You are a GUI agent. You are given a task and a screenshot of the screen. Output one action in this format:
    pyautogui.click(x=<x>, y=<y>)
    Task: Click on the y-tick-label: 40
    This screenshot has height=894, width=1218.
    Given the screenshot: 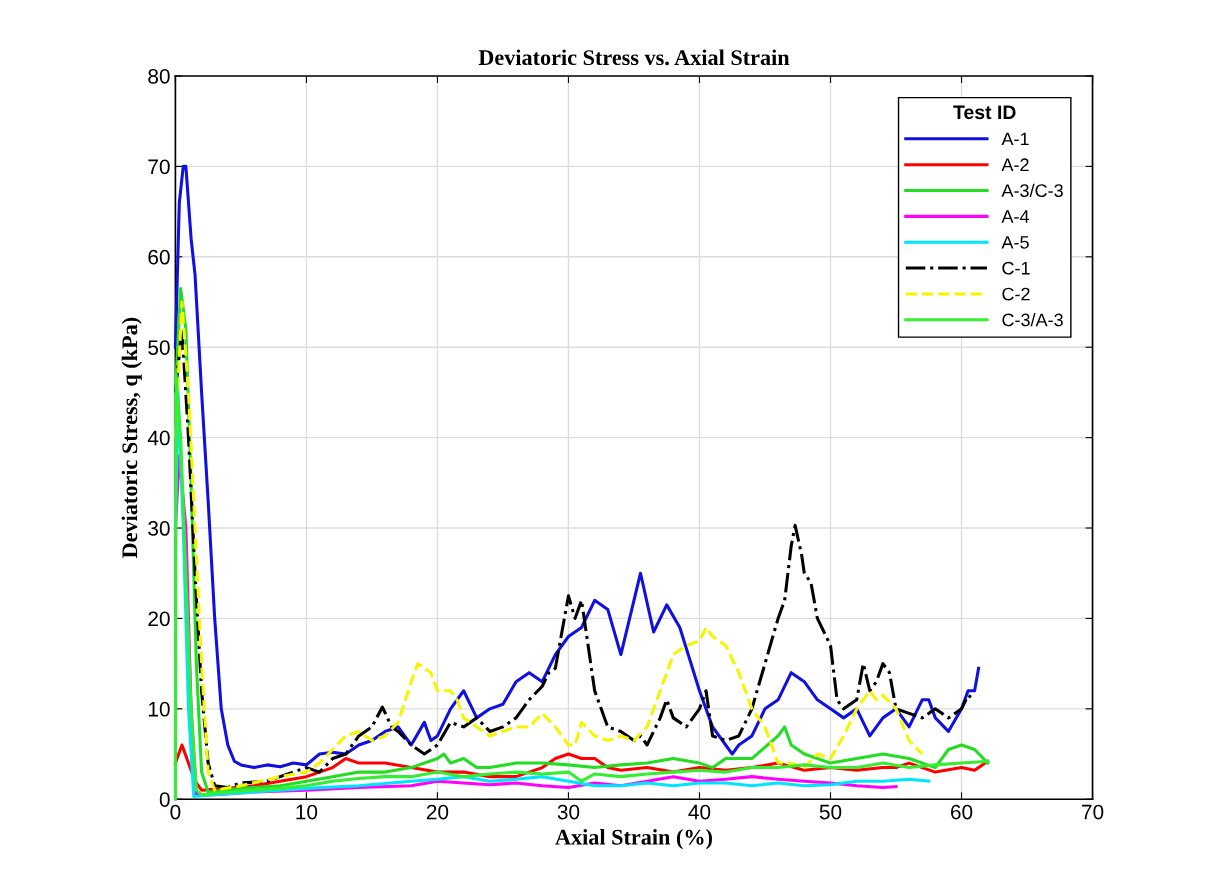 What is the action you would take?
    pyautogui.click(x=158, y=438)
    